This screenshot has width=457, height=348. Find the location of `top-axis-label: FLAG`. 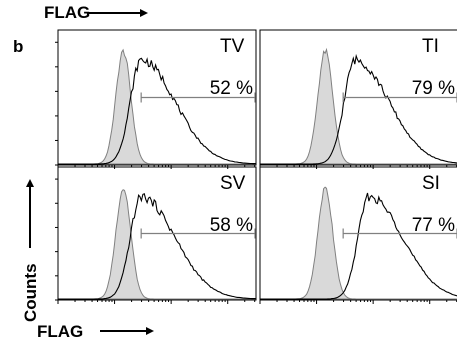

top-axis-label: FLAG is located at coordinates (67, 12).